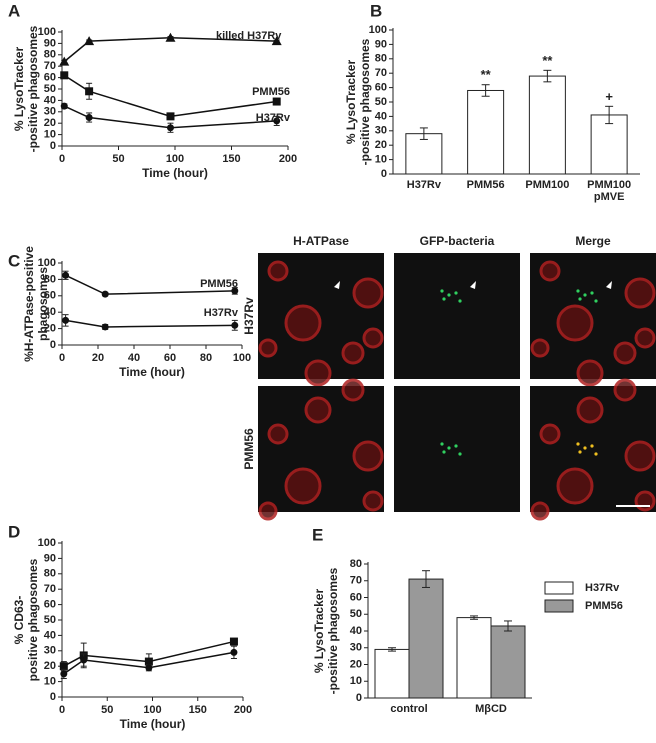 This screenshot has height=743, width=656. I want to click on series-label: H37Rv, so click(221, 313).